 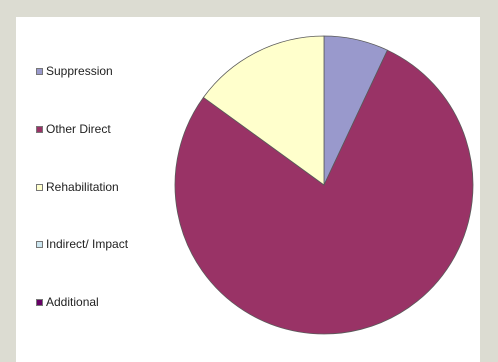 What do you see at coordinates (82, 187) in the screenshot?
I see `legend-label-rehabilitation: Rehabilitation` at bounding box center [82, 187].